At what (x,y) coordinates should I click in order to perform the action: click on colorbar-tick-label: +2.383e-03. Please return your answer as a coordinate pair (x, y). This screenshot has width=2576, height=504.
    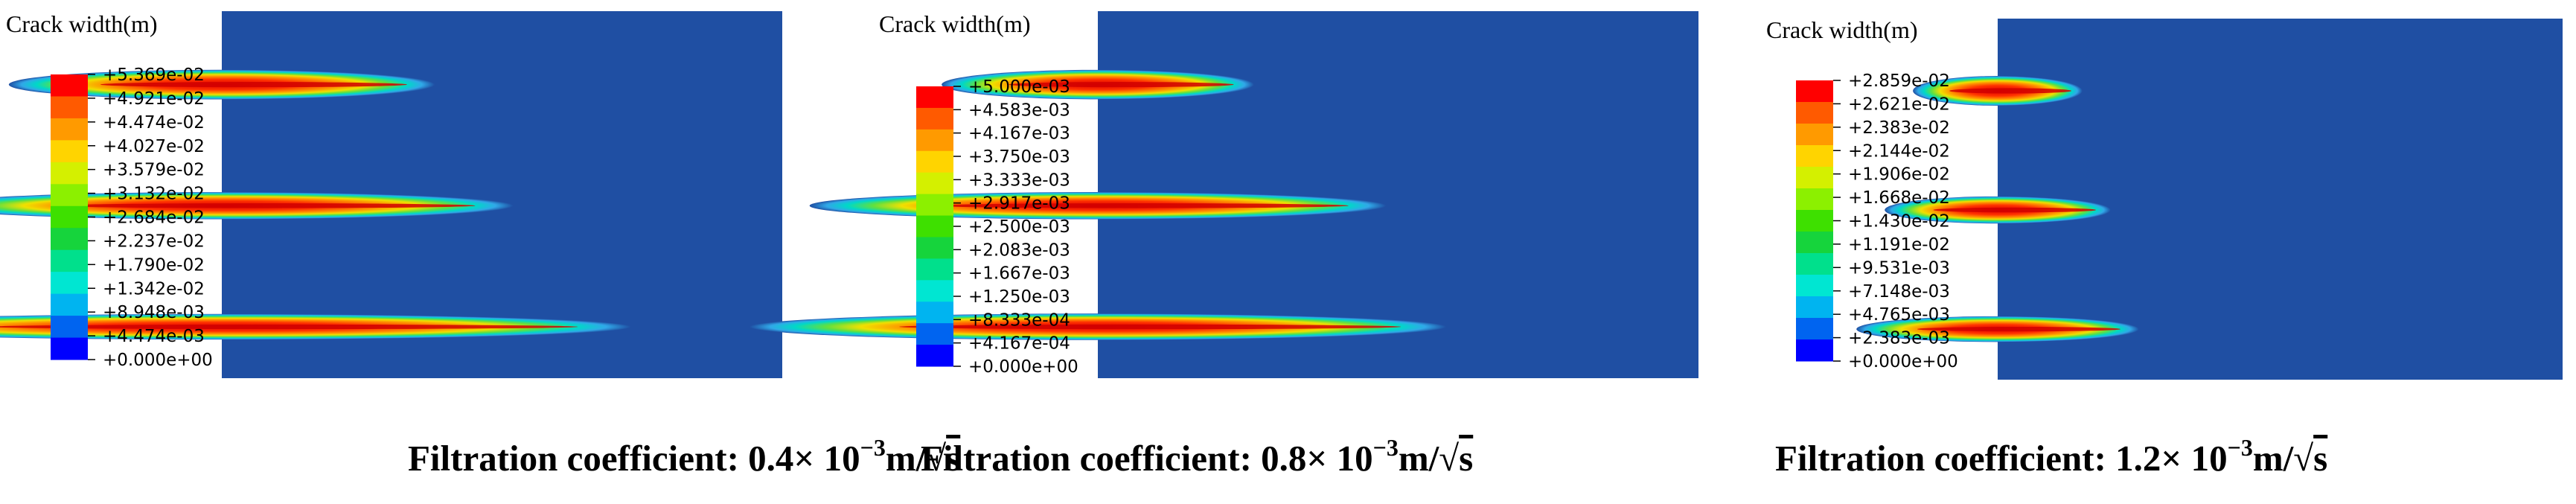
    Looking at the image, I should click on (1899, 338).